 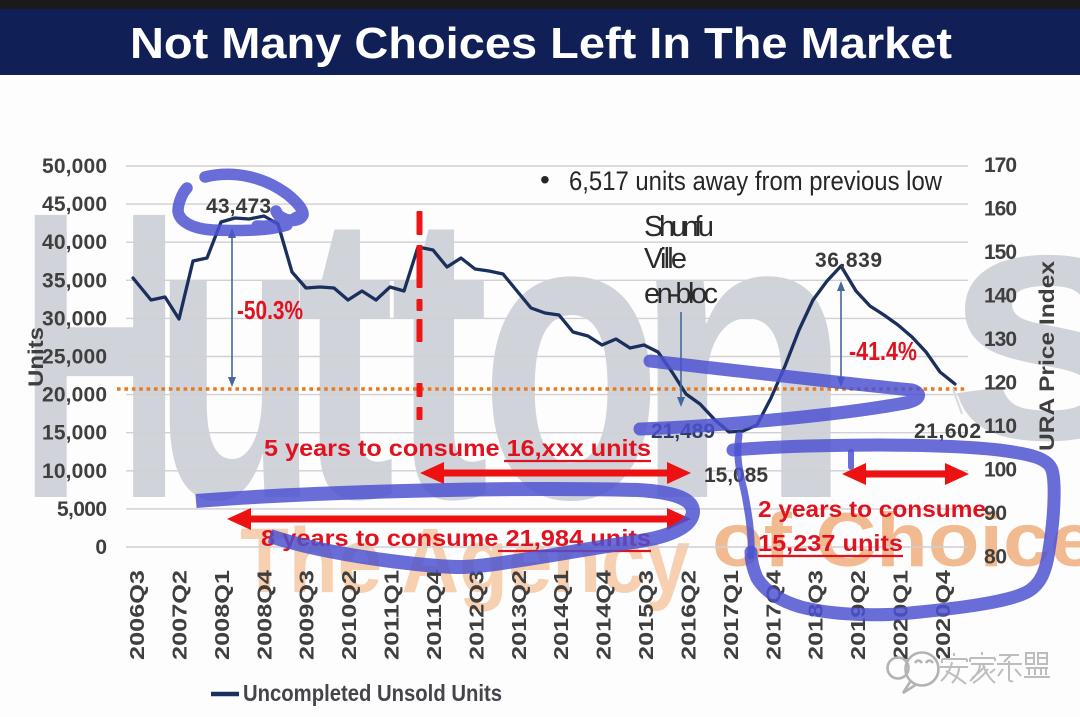 I want to click on svg-text: 80, so click(x=995, y=557).